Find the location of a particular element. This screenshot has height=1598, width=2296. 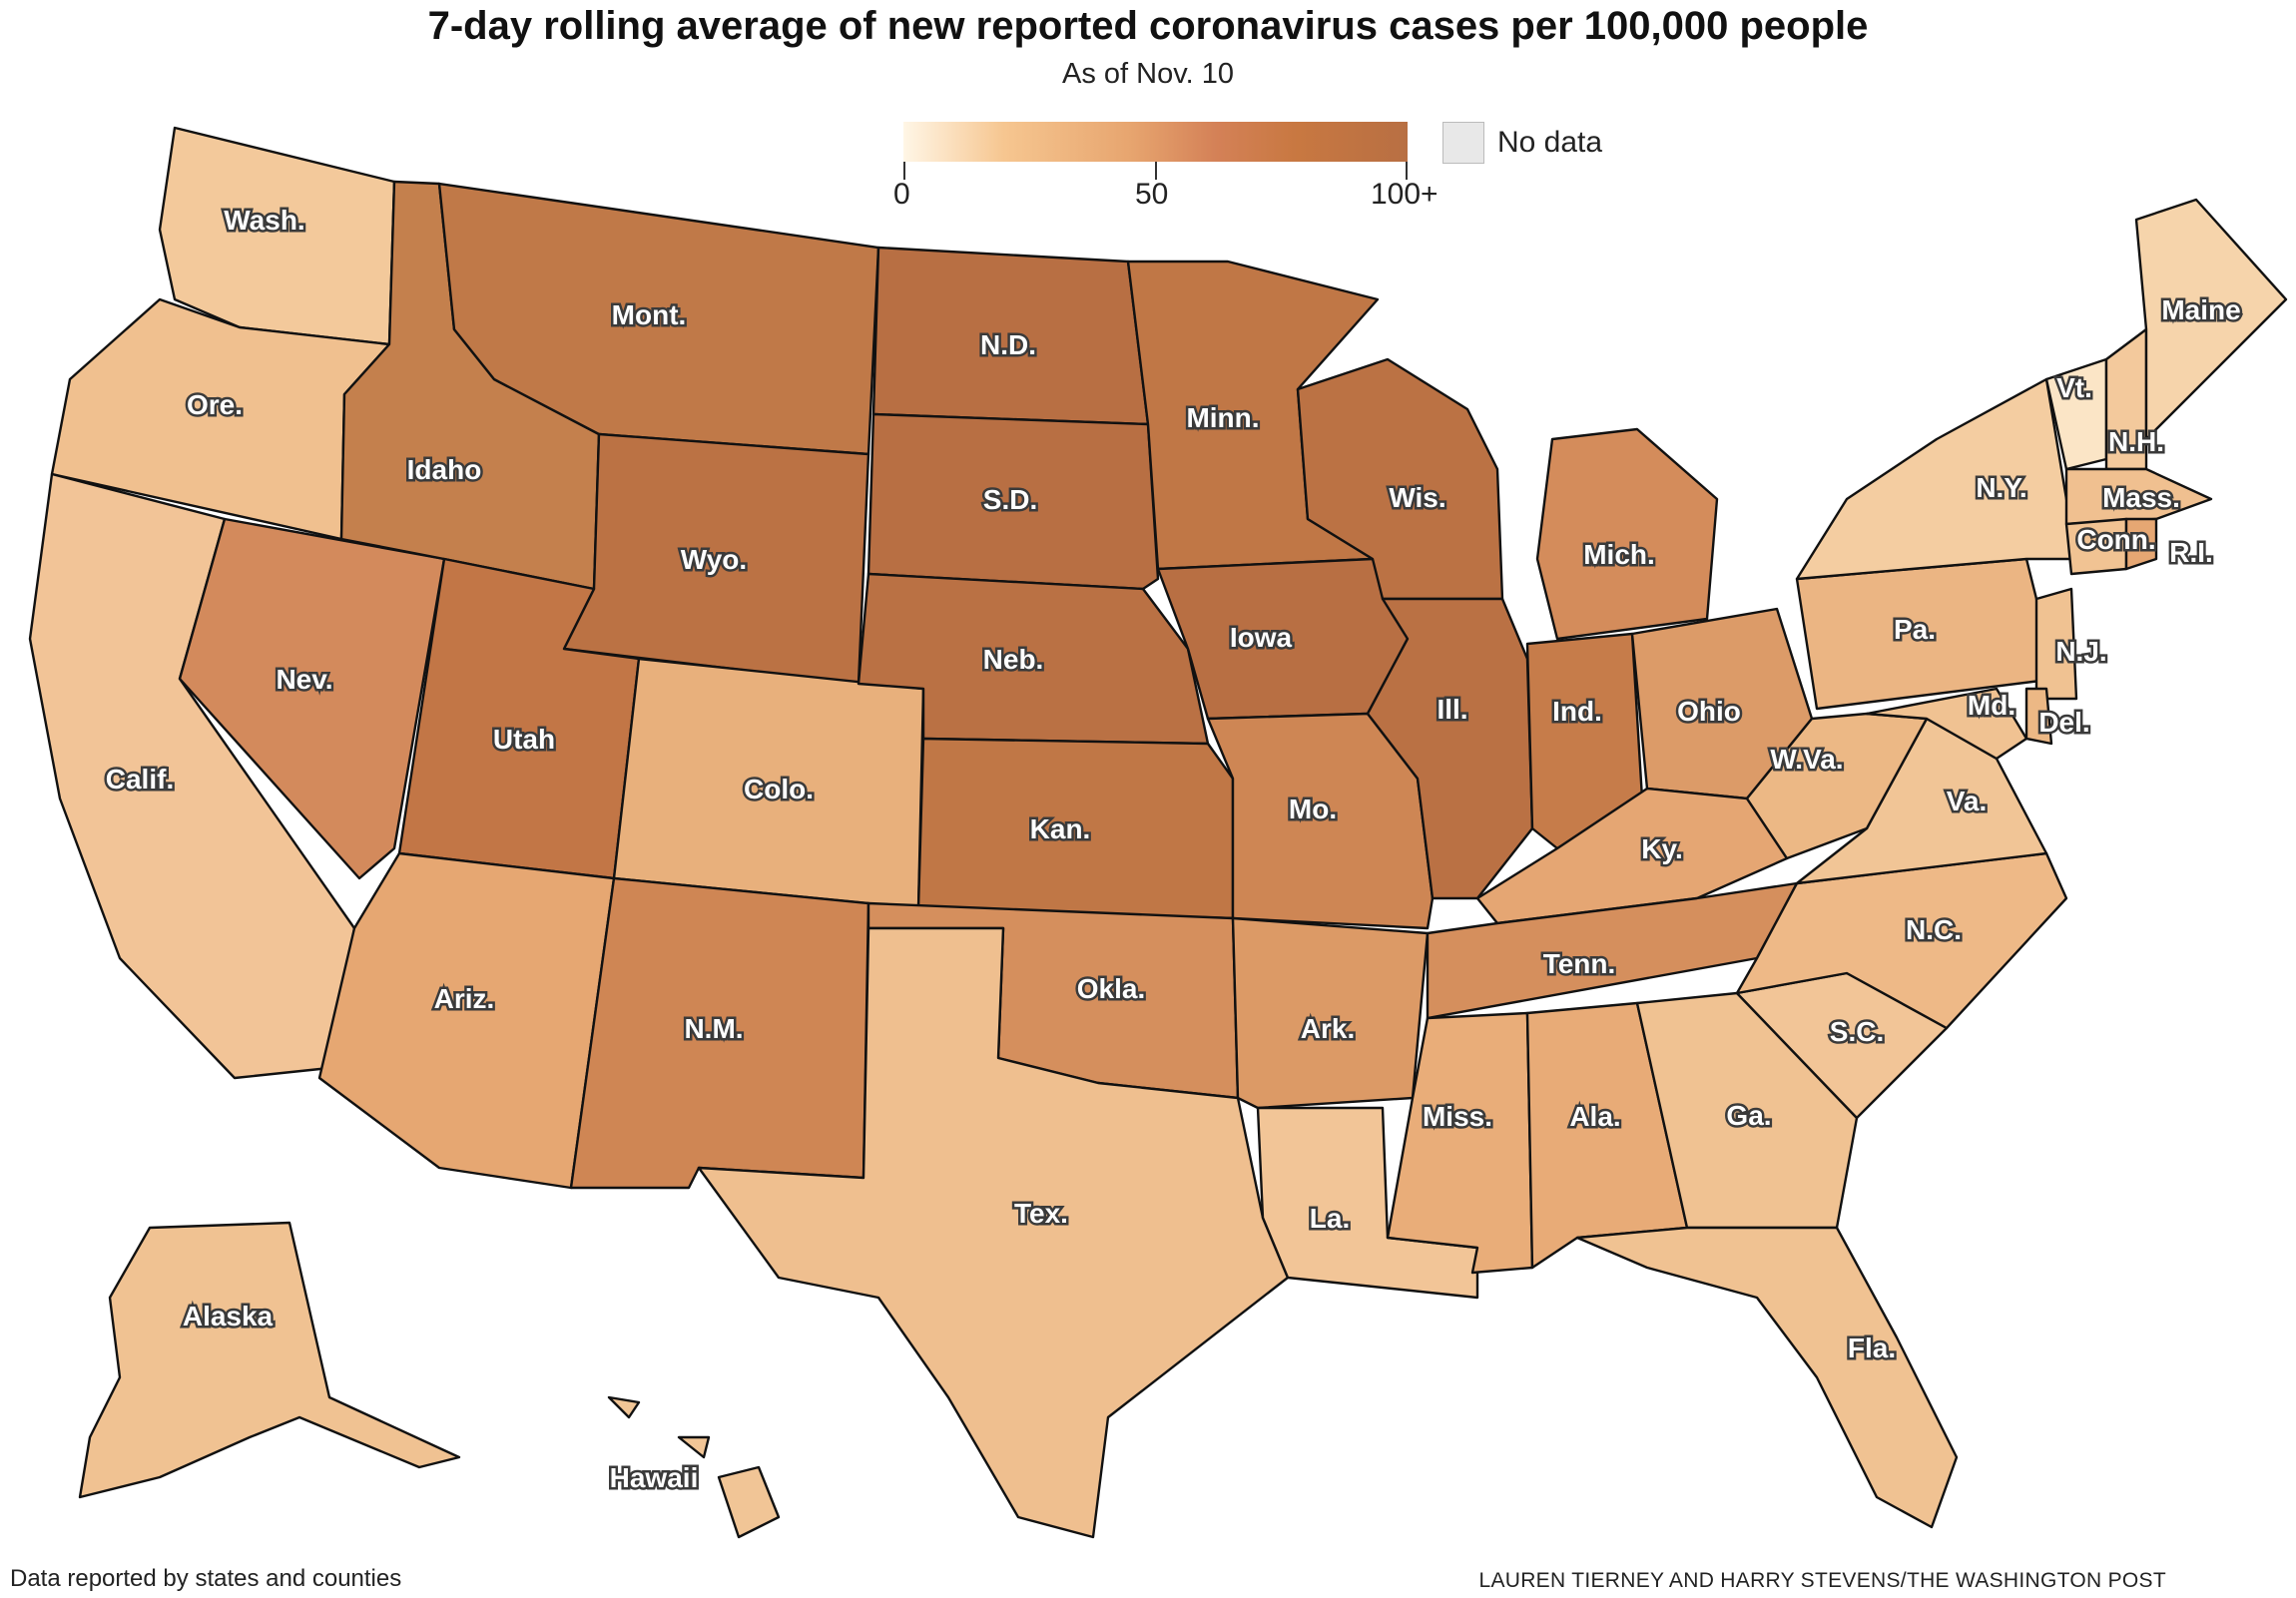

state-label-sc: S.C. is located at coordinates (1857, 1031).